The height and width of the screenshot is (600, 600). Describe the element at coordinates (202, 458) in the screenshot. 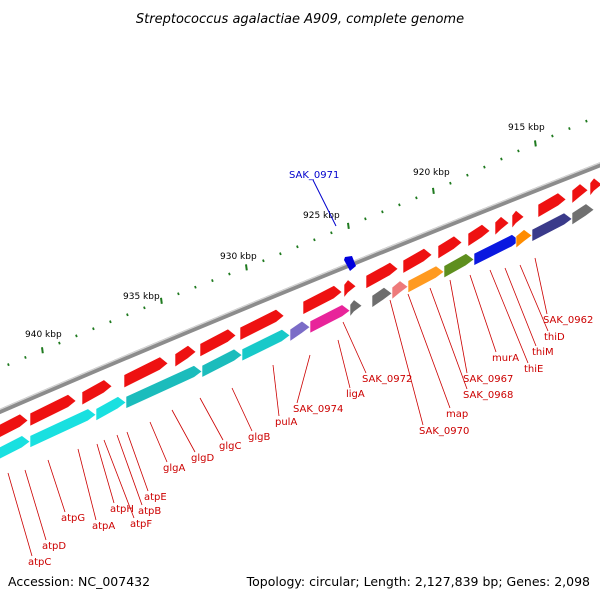

I see `gene-label-glgd: glgD` at that location.